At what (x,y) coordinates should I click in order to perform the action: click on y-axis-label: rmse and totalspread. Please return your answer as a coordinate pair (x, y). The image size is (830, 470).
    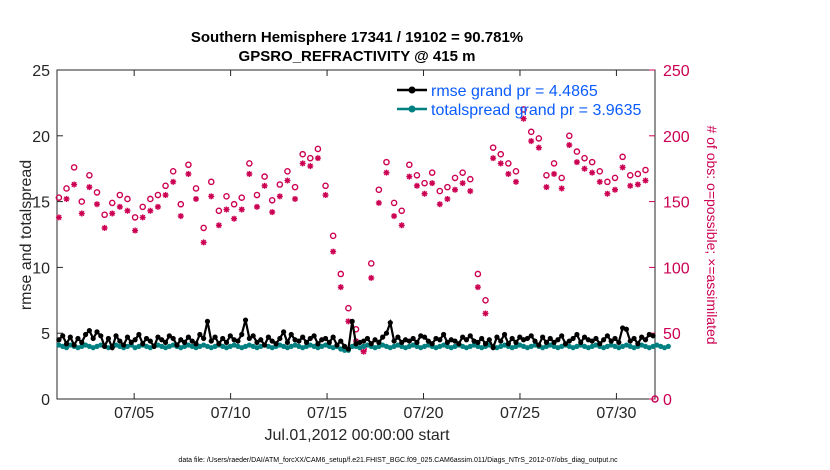
    Looking at the image, I should click on (26, 235).